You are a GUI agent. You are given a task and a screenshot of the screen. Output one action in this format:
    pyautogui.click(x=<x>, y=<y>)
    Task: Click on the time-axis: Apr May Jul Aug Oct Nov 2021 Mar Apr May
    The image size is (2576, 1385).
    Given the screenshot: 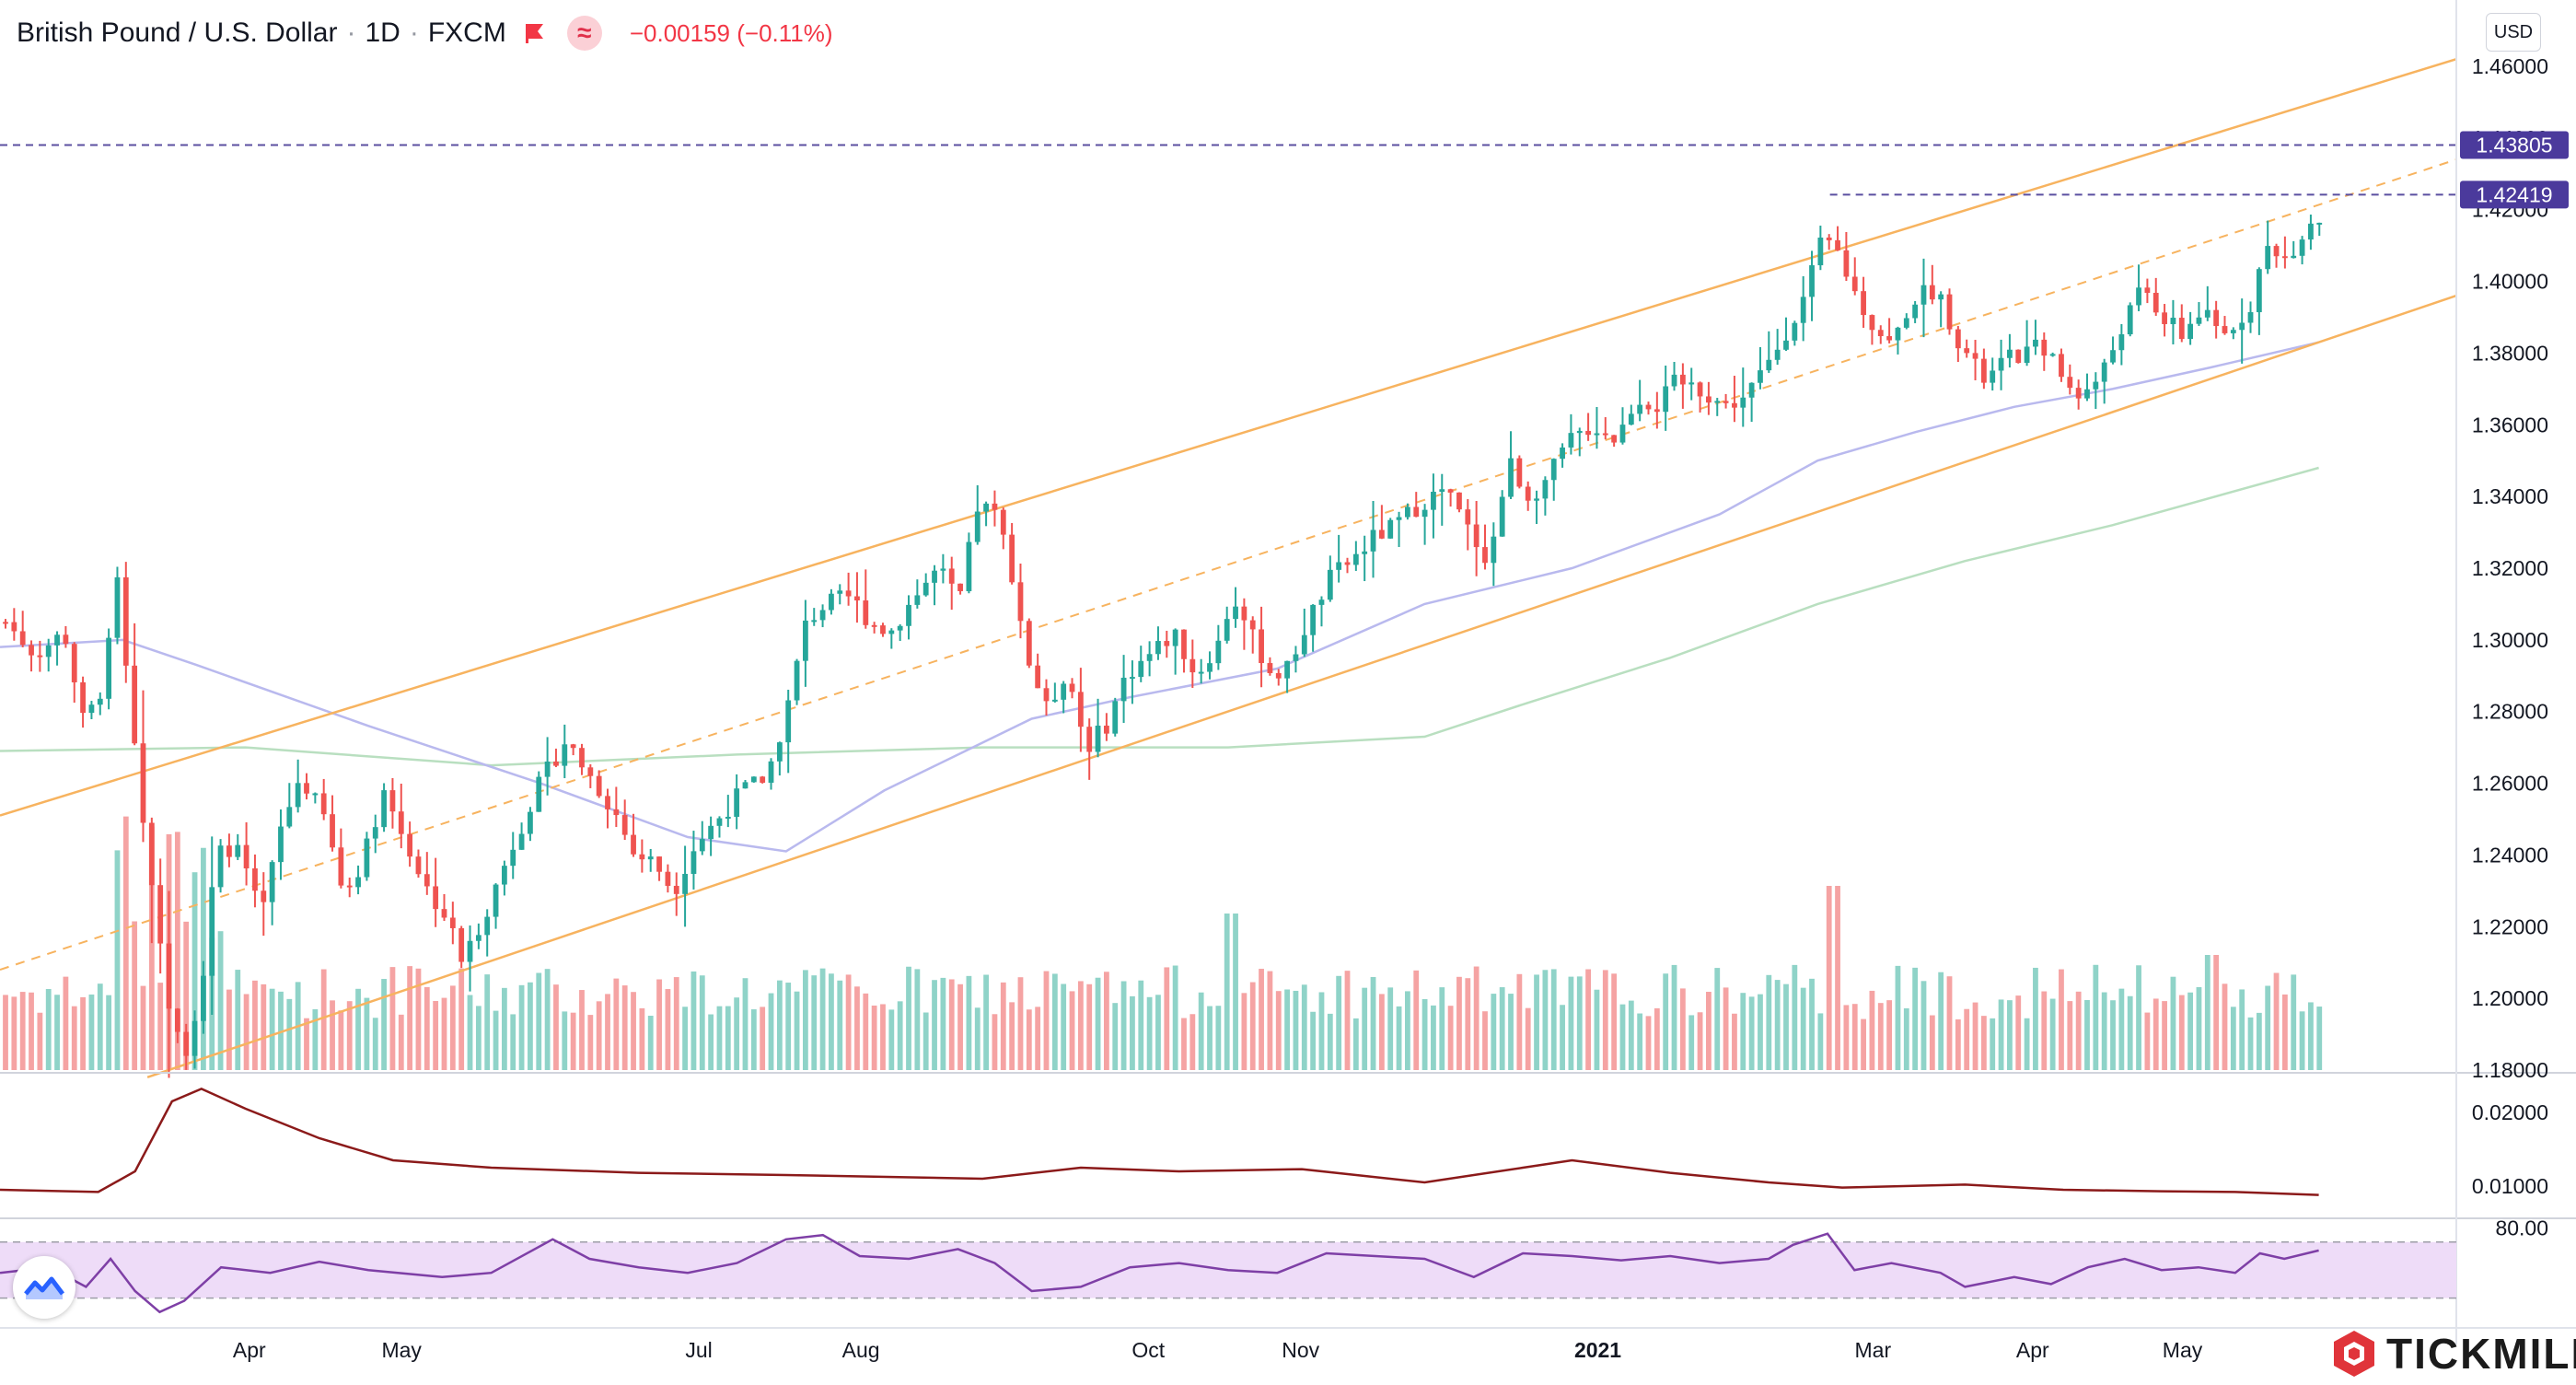 What is the action you would take?
    pyautogui.click(x=1218, y=1350)
    